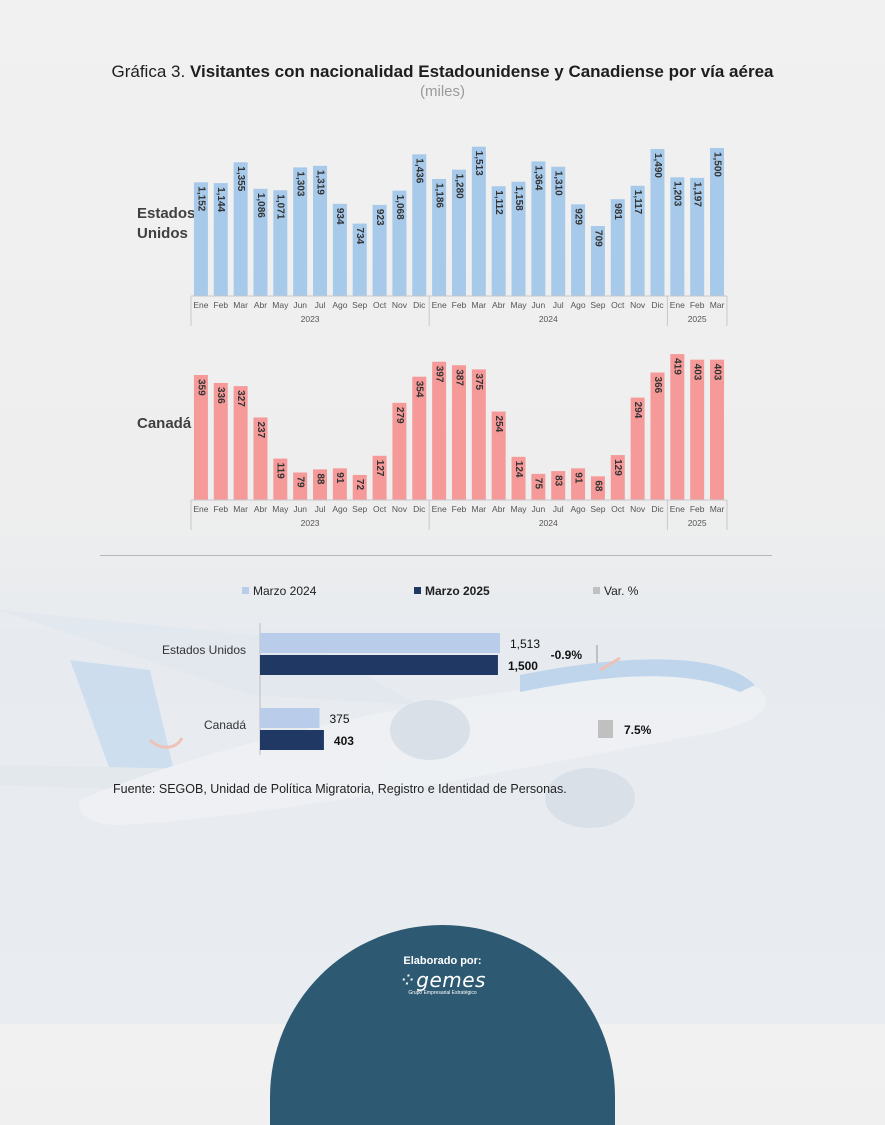 The height and width of the screenshot is (1125, 885). I want to click on legend-label: Marzo 2024, so click(285, 591).